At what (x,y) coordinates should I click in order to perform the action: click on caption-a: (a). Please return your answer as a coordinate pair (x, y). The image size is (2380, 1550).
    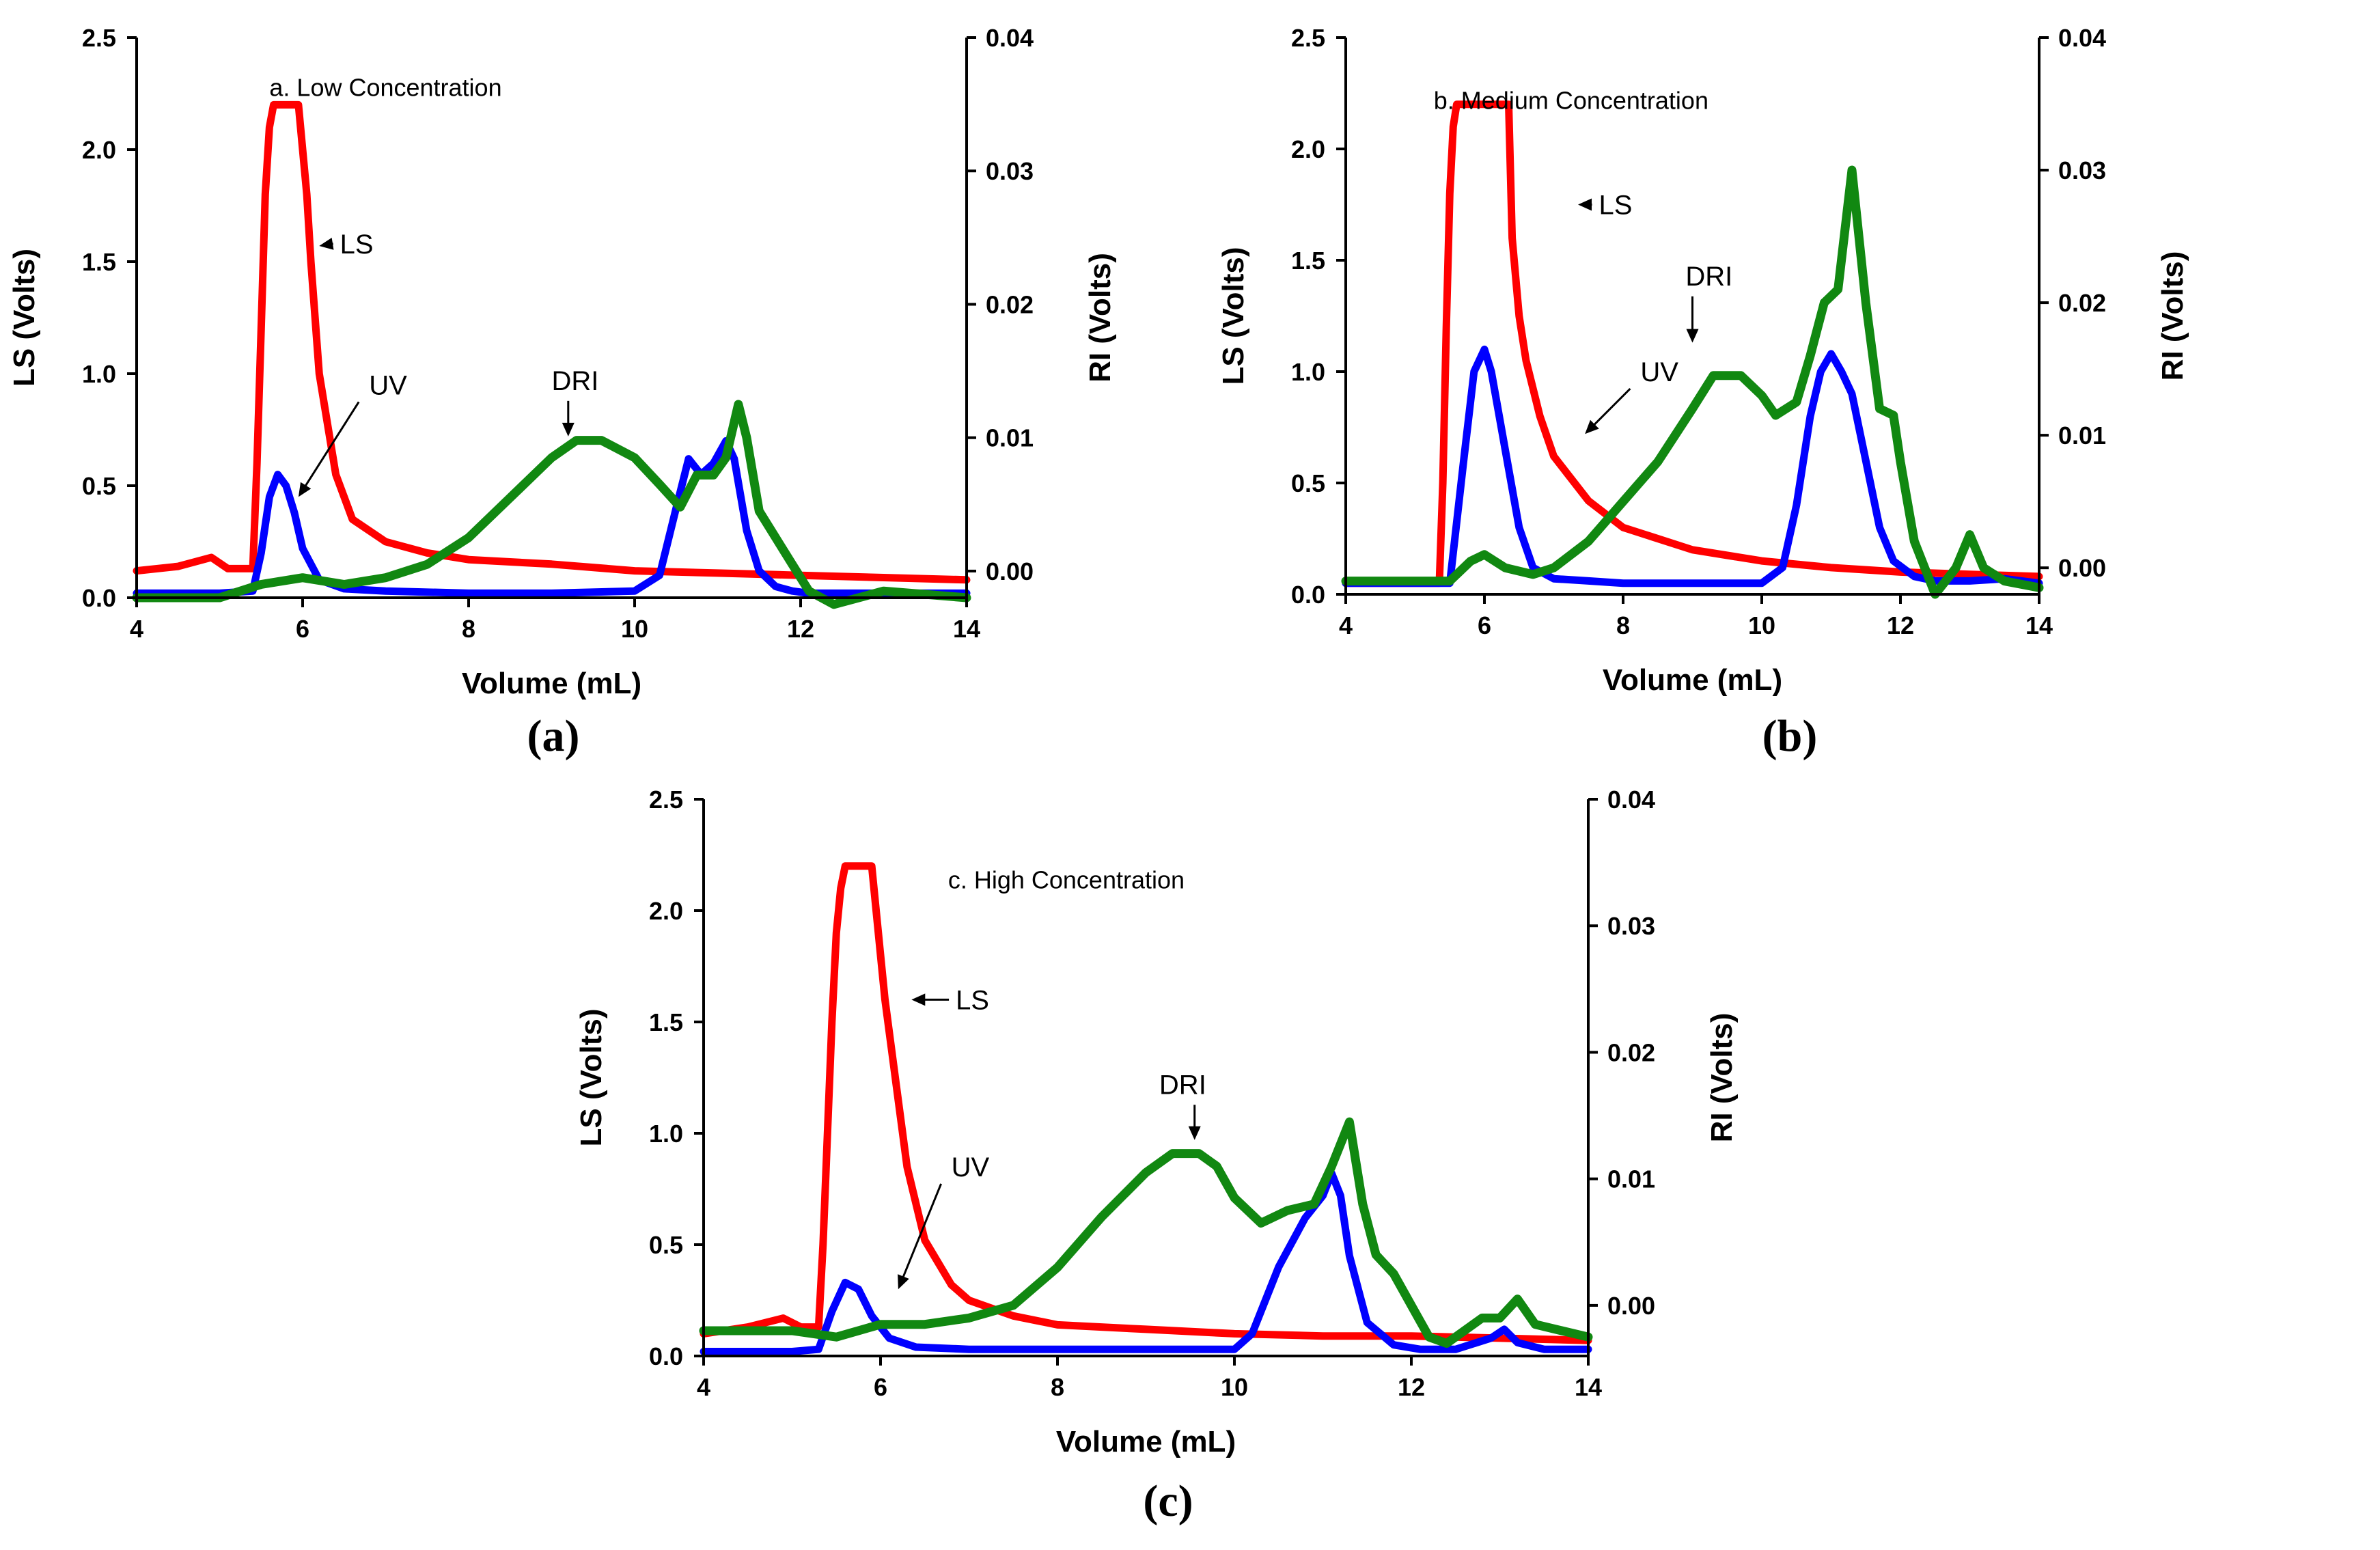
    Looking at the image, I should click on (553, 736).